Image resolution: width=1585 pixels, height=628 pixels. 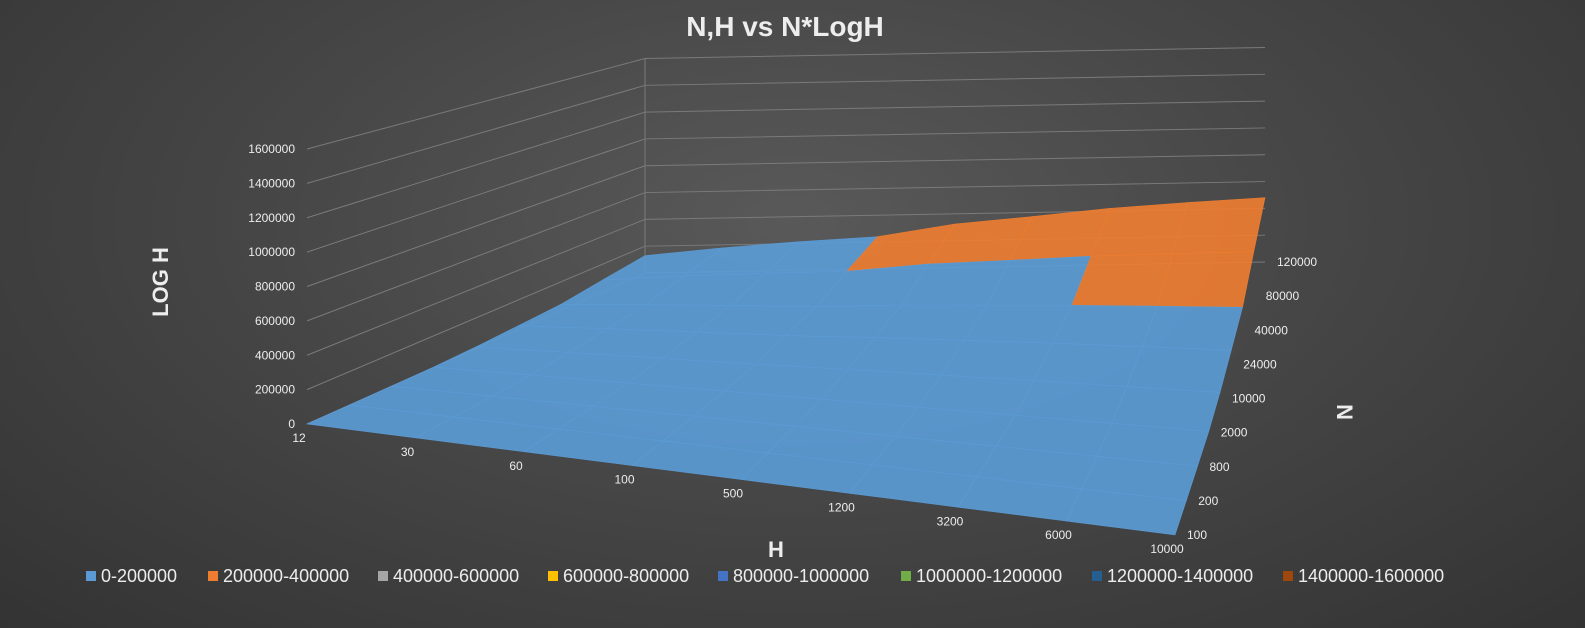 What do you see at coordinates (275, 287) in the screenshot?
I see `z-tick-label: 800000` at bounding box center [275, 287].